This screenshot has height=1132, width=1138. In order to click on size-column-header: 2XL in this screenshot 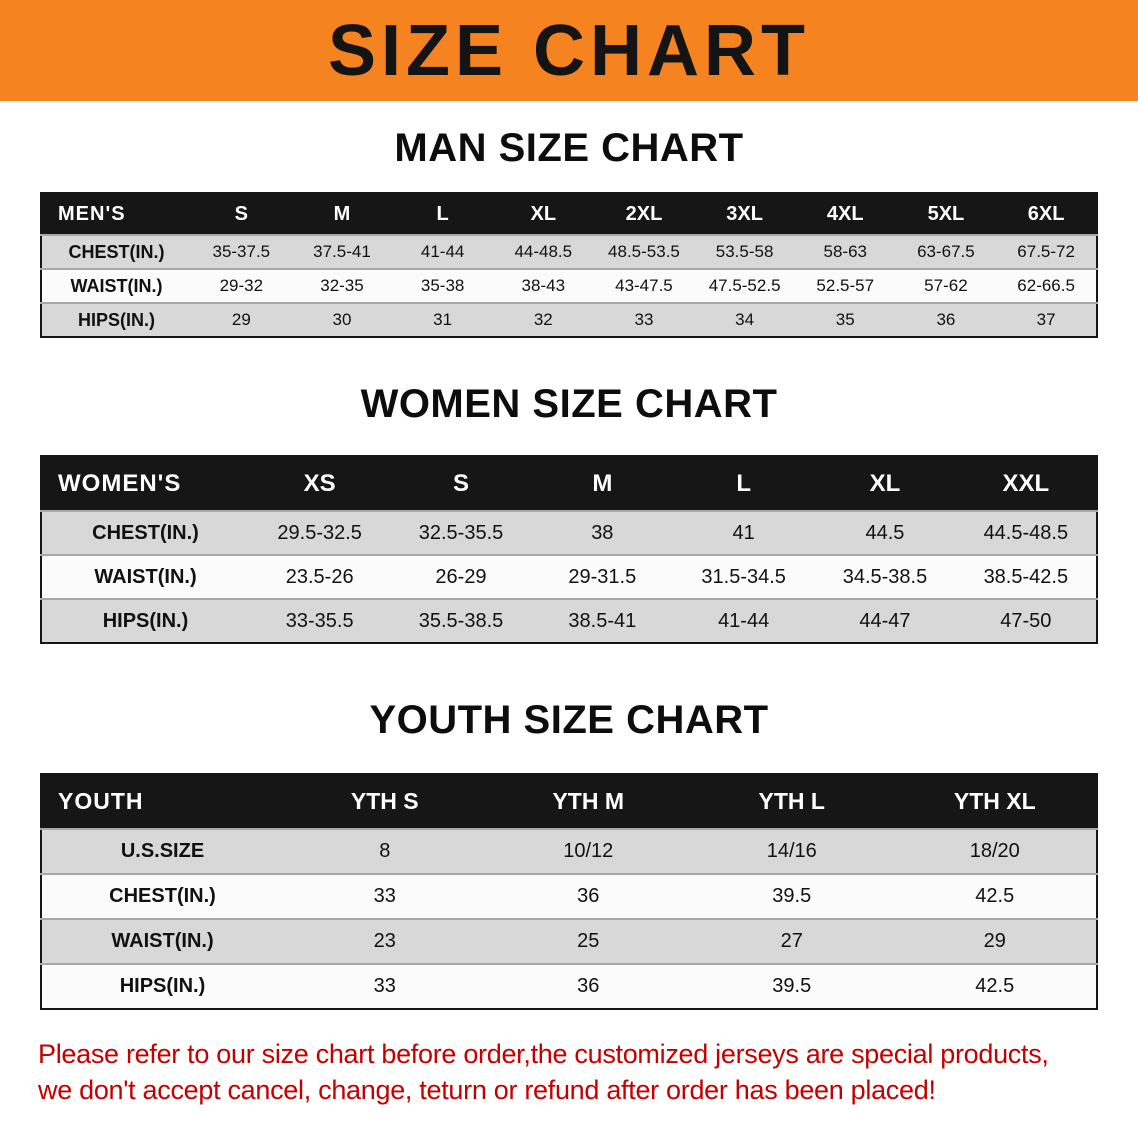, I will do `click(644, 214)`.